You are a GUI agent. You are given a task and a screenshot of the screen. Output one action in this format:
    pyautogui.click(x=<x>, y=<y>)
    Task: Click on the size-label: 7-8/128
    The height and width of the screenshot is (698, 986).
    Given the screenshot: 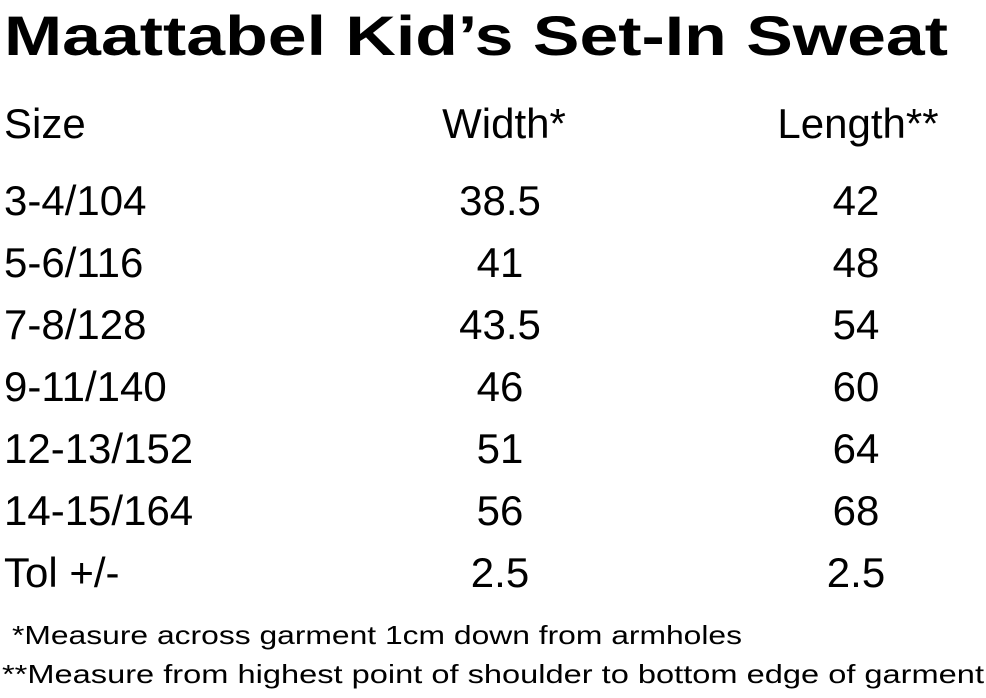 What is the action you would take?
    pyautogui.click(x=75, y=324)
    